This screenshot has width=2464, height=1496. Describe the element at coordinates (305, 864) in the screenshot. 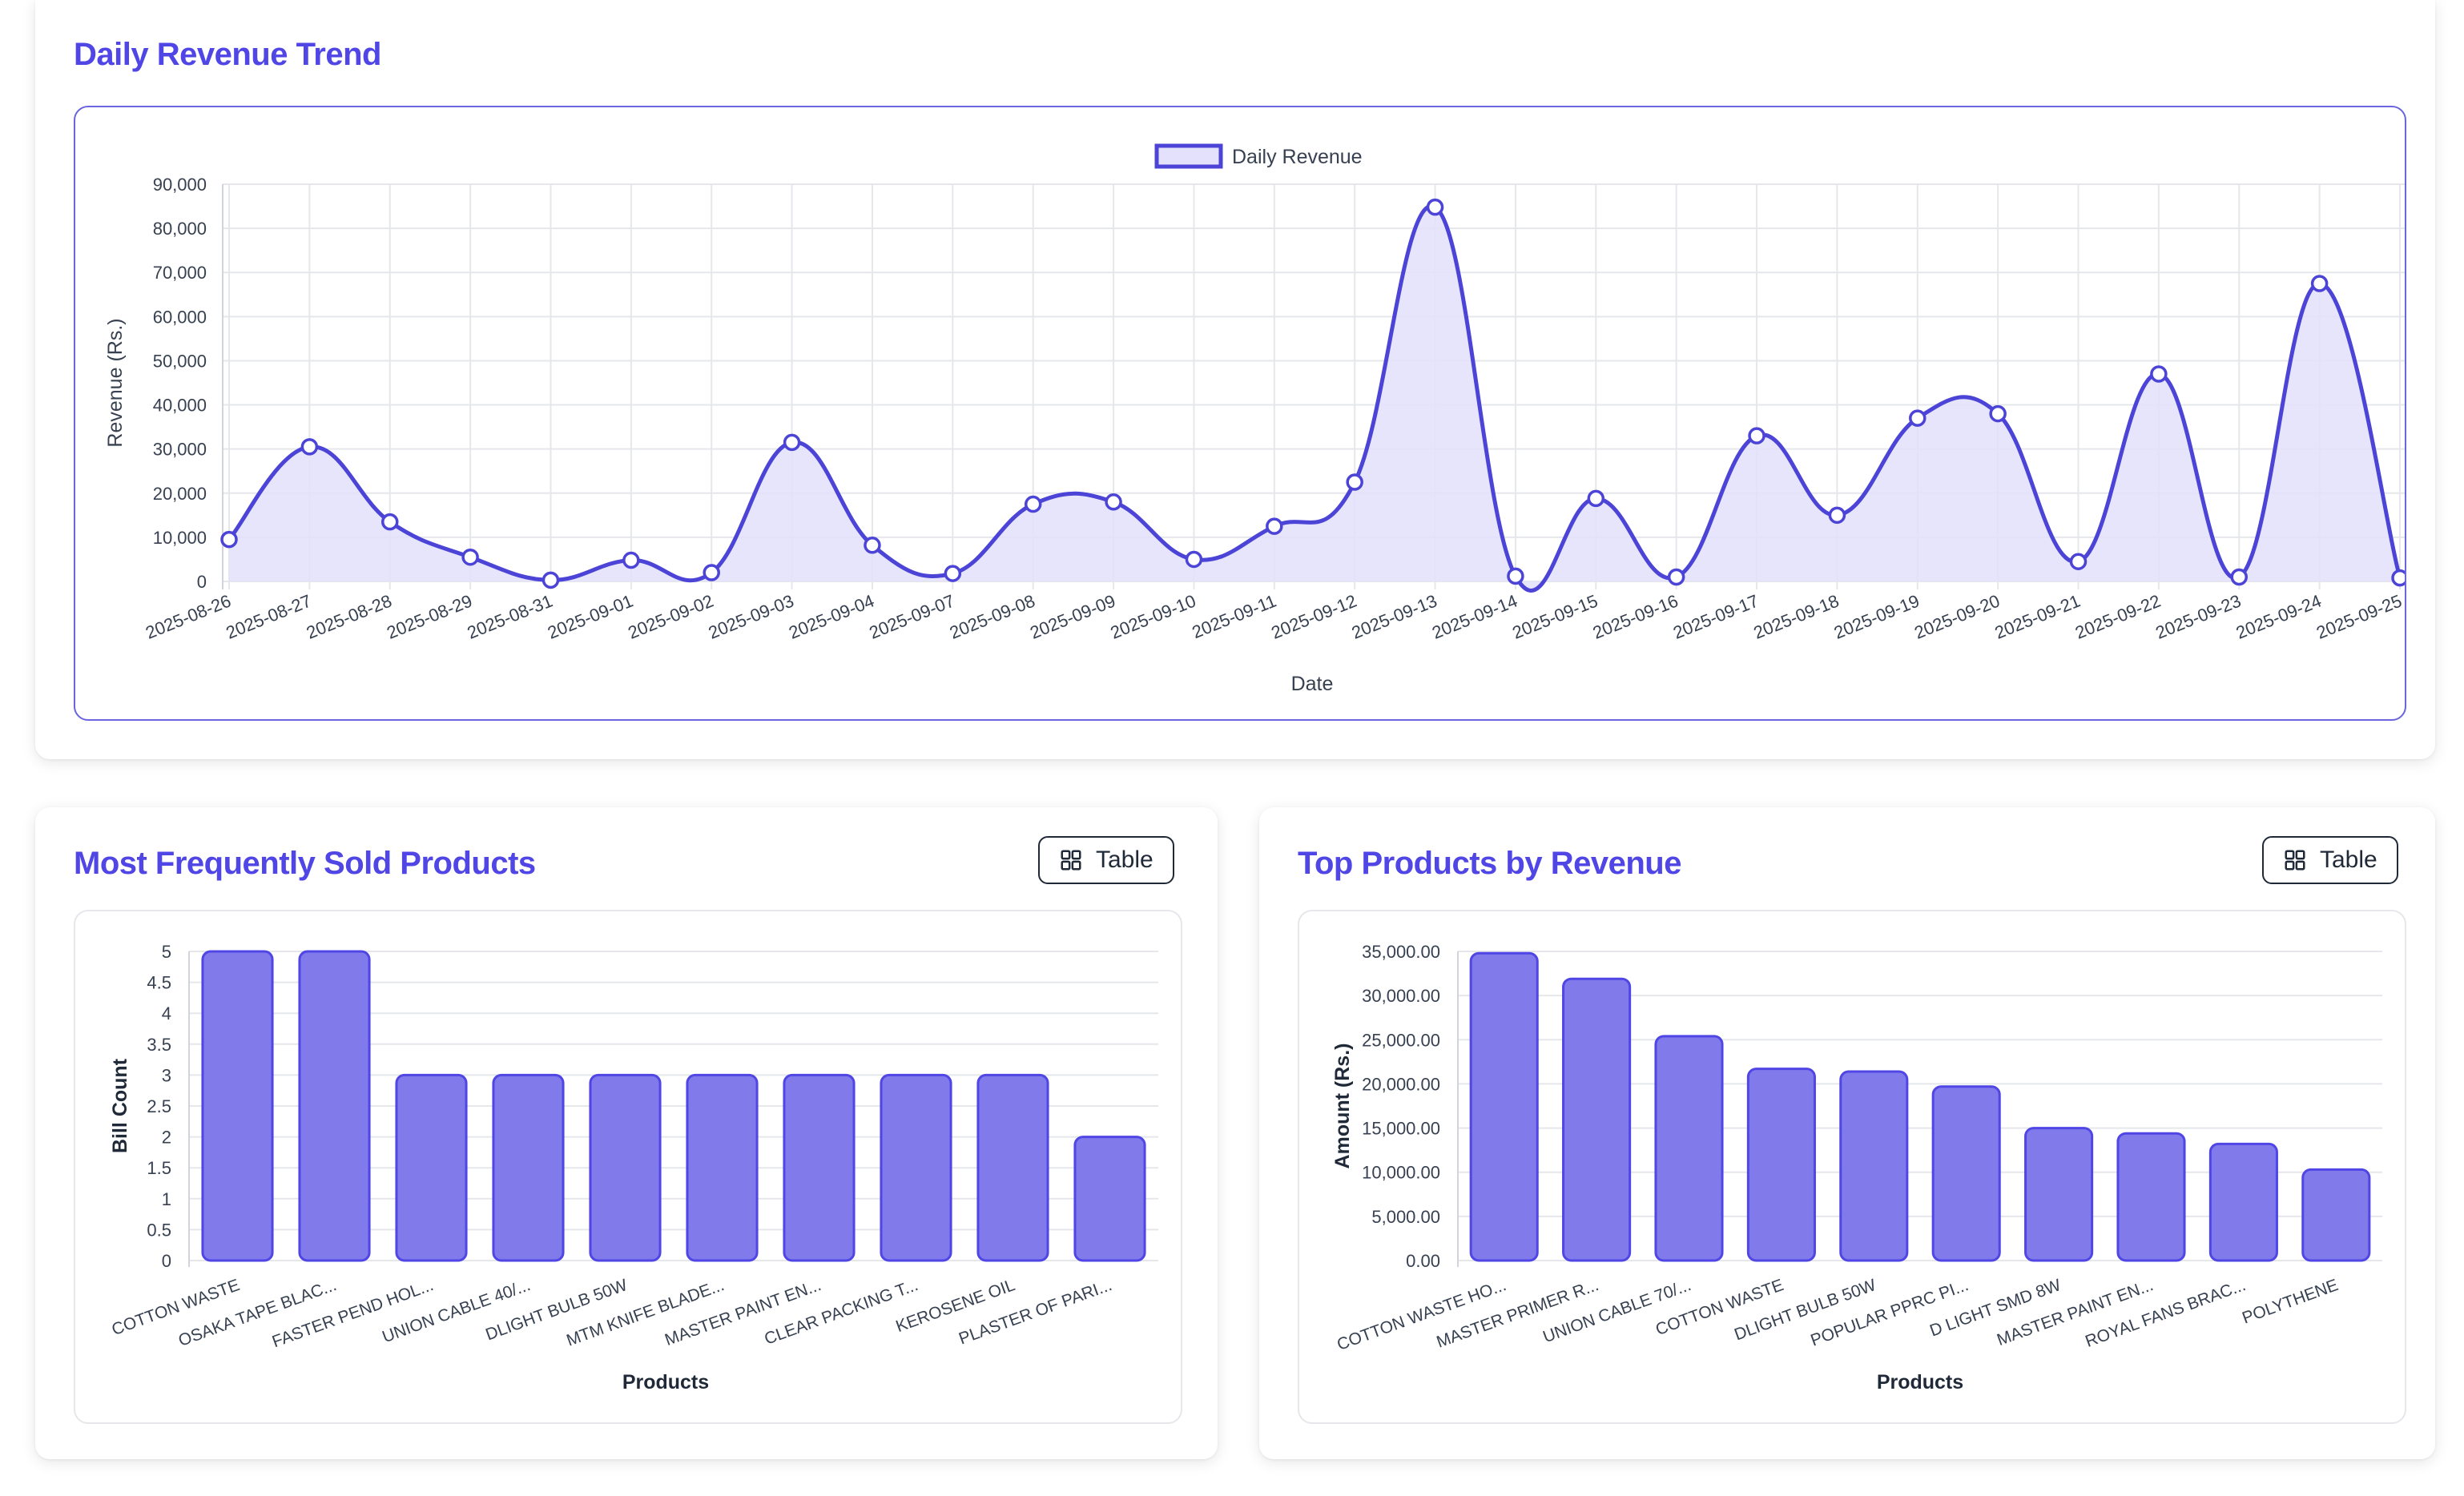

I see `frequent-products-title: Most Frequently Sold Products` at that location.